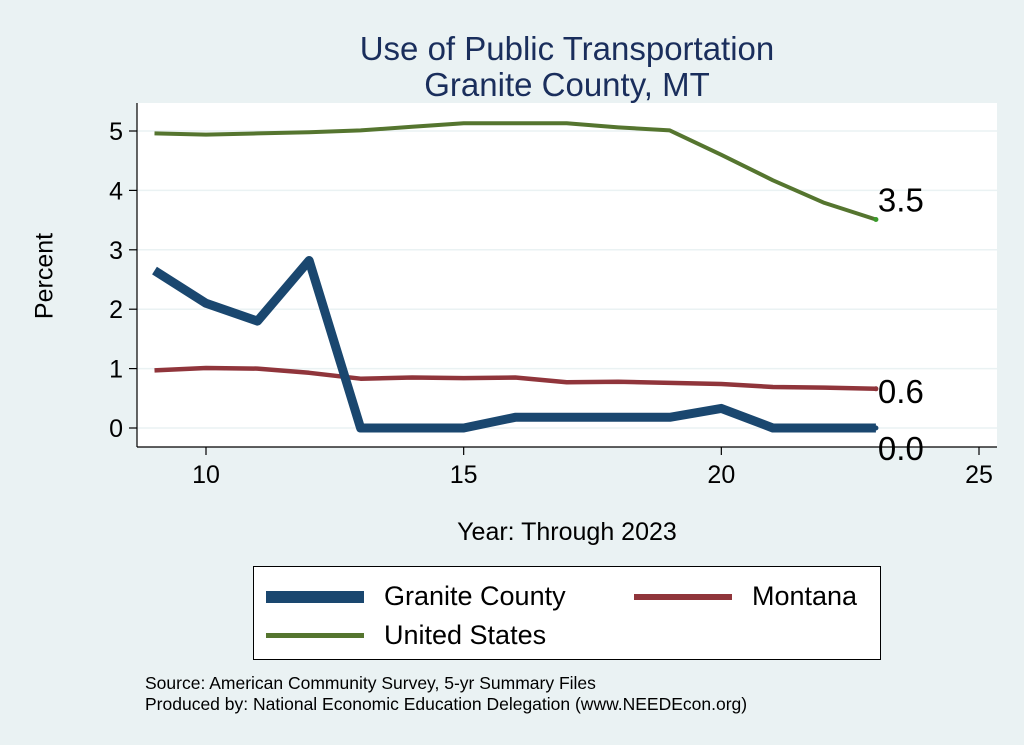 The image size is (1024, 745). What do you see at coordinates (116, 429) in the screenshot?
I see `y-tick-label-0: 0` at bounding box center [116, 429].